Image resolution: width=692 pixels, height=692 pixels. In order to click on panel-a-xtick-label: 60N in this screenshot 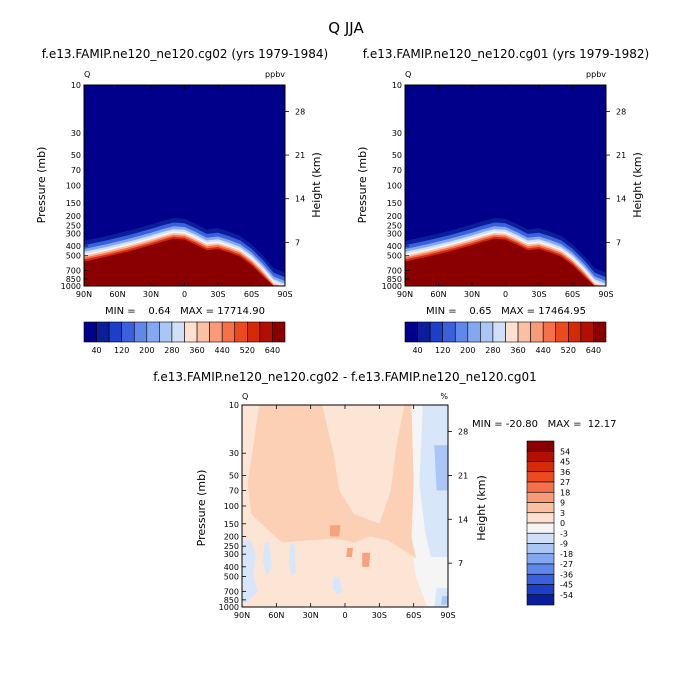, I will do `click(117, 294)`.